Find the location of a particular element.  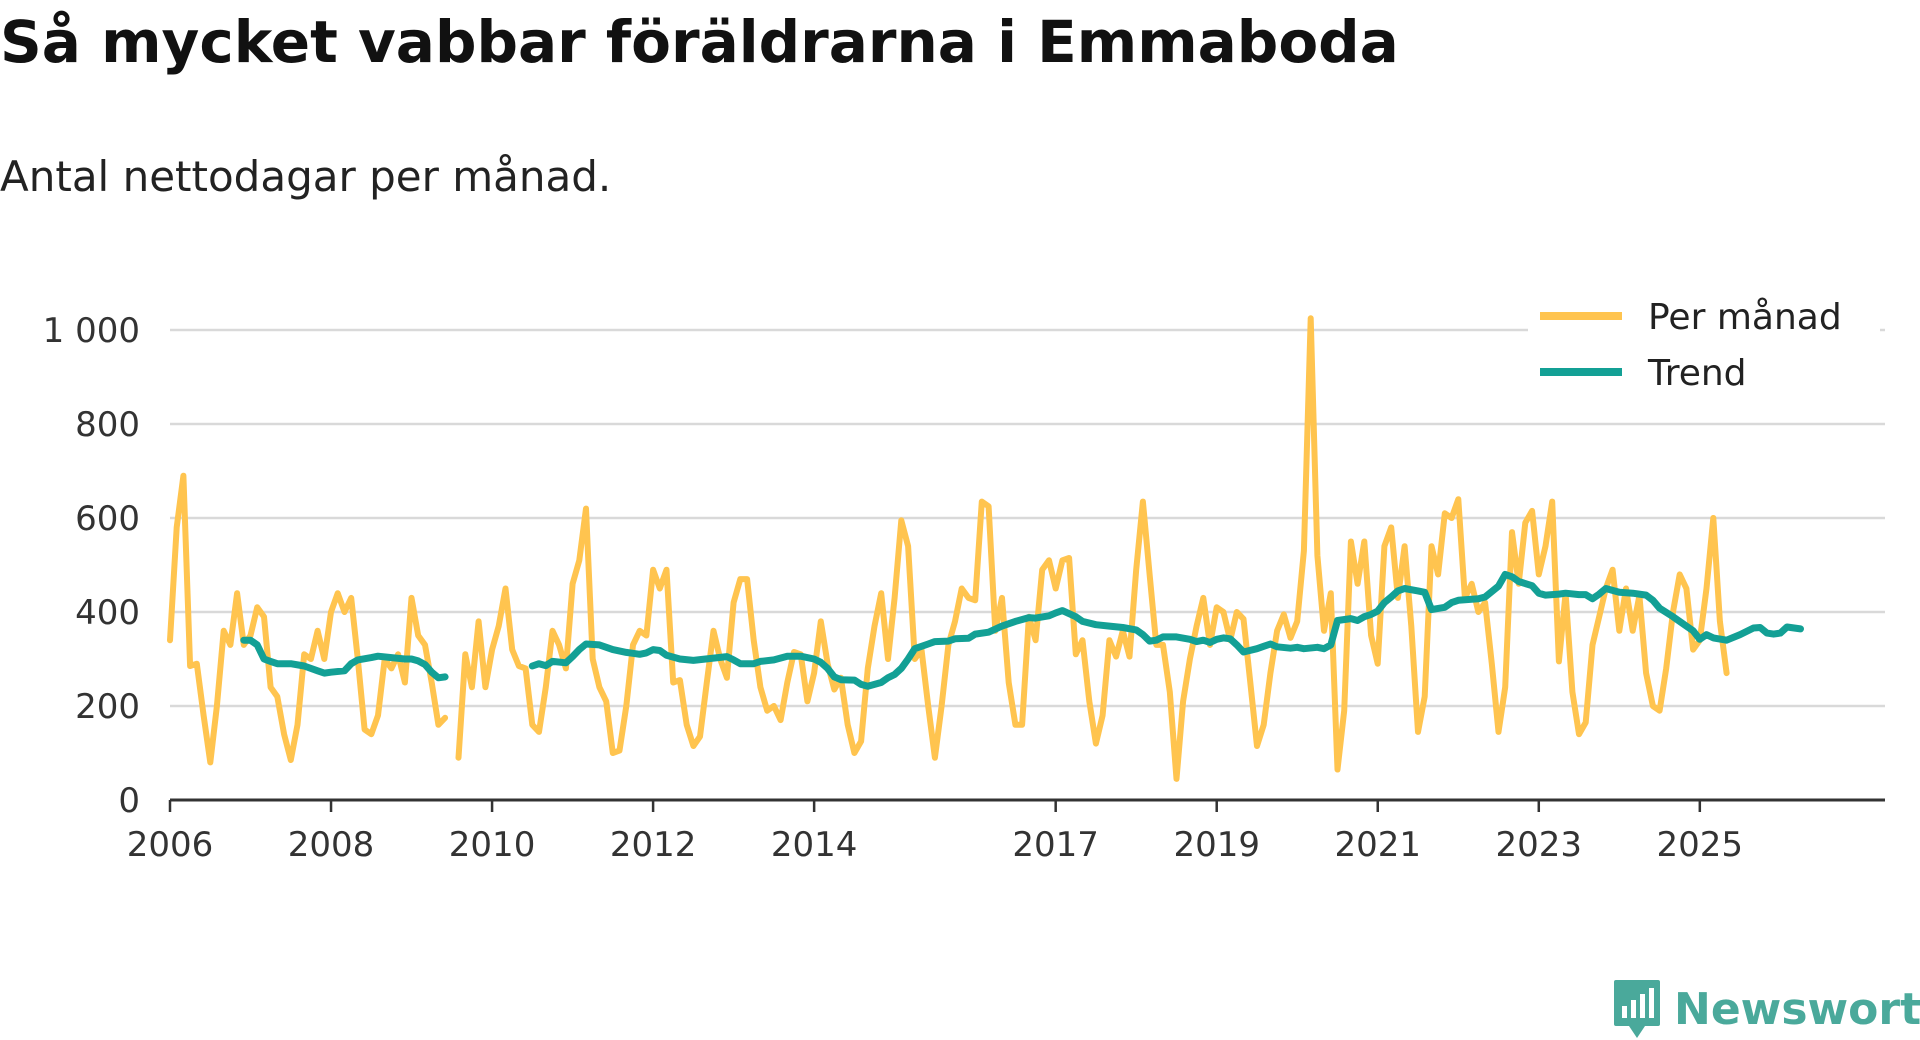

x-tick-label: 2023 is located at coordinates (1539, 845).